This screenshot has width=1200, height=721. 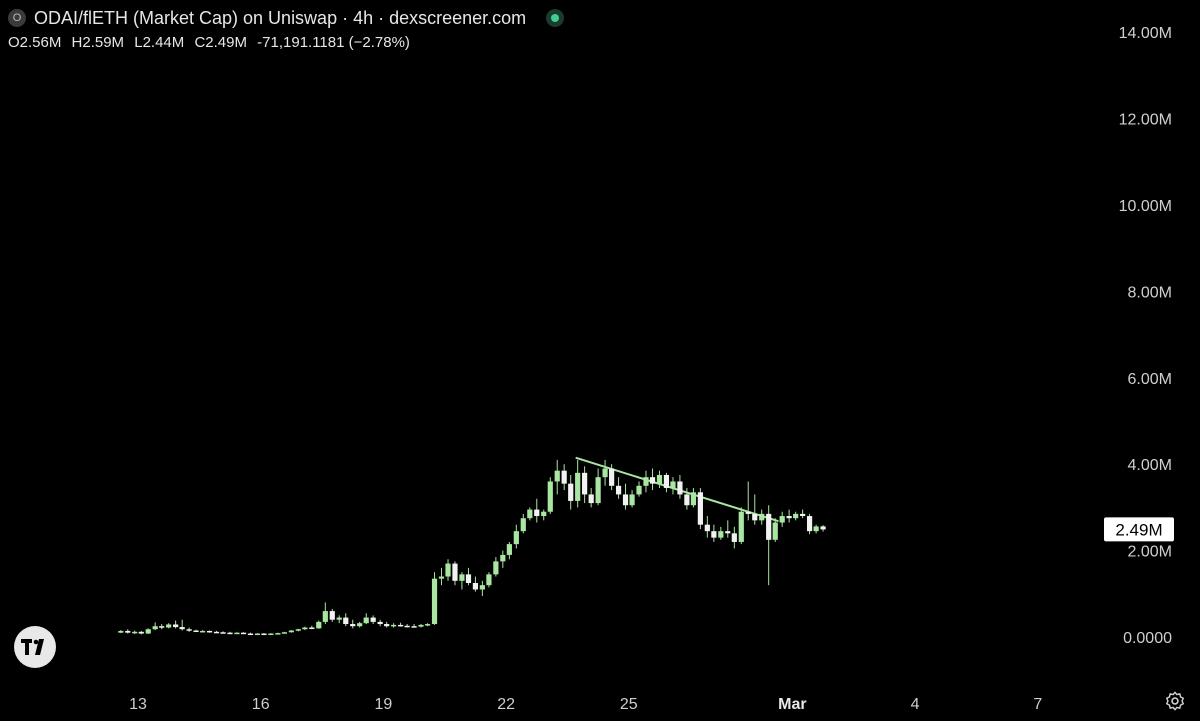 I want to click on x-tick-label: 16, so click(x=261, y=704).